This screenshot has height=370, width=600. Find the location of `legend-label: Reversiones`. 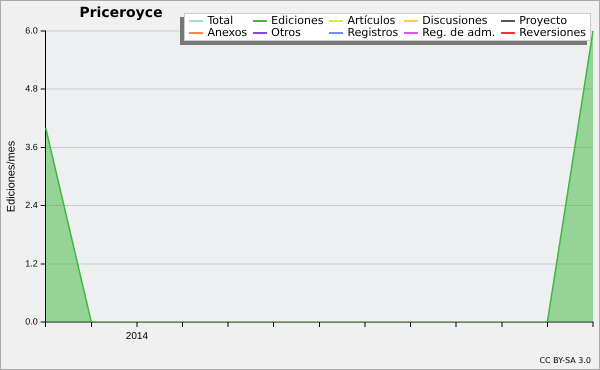

legend-label: Reversiones is located at coordinates (552, 32).